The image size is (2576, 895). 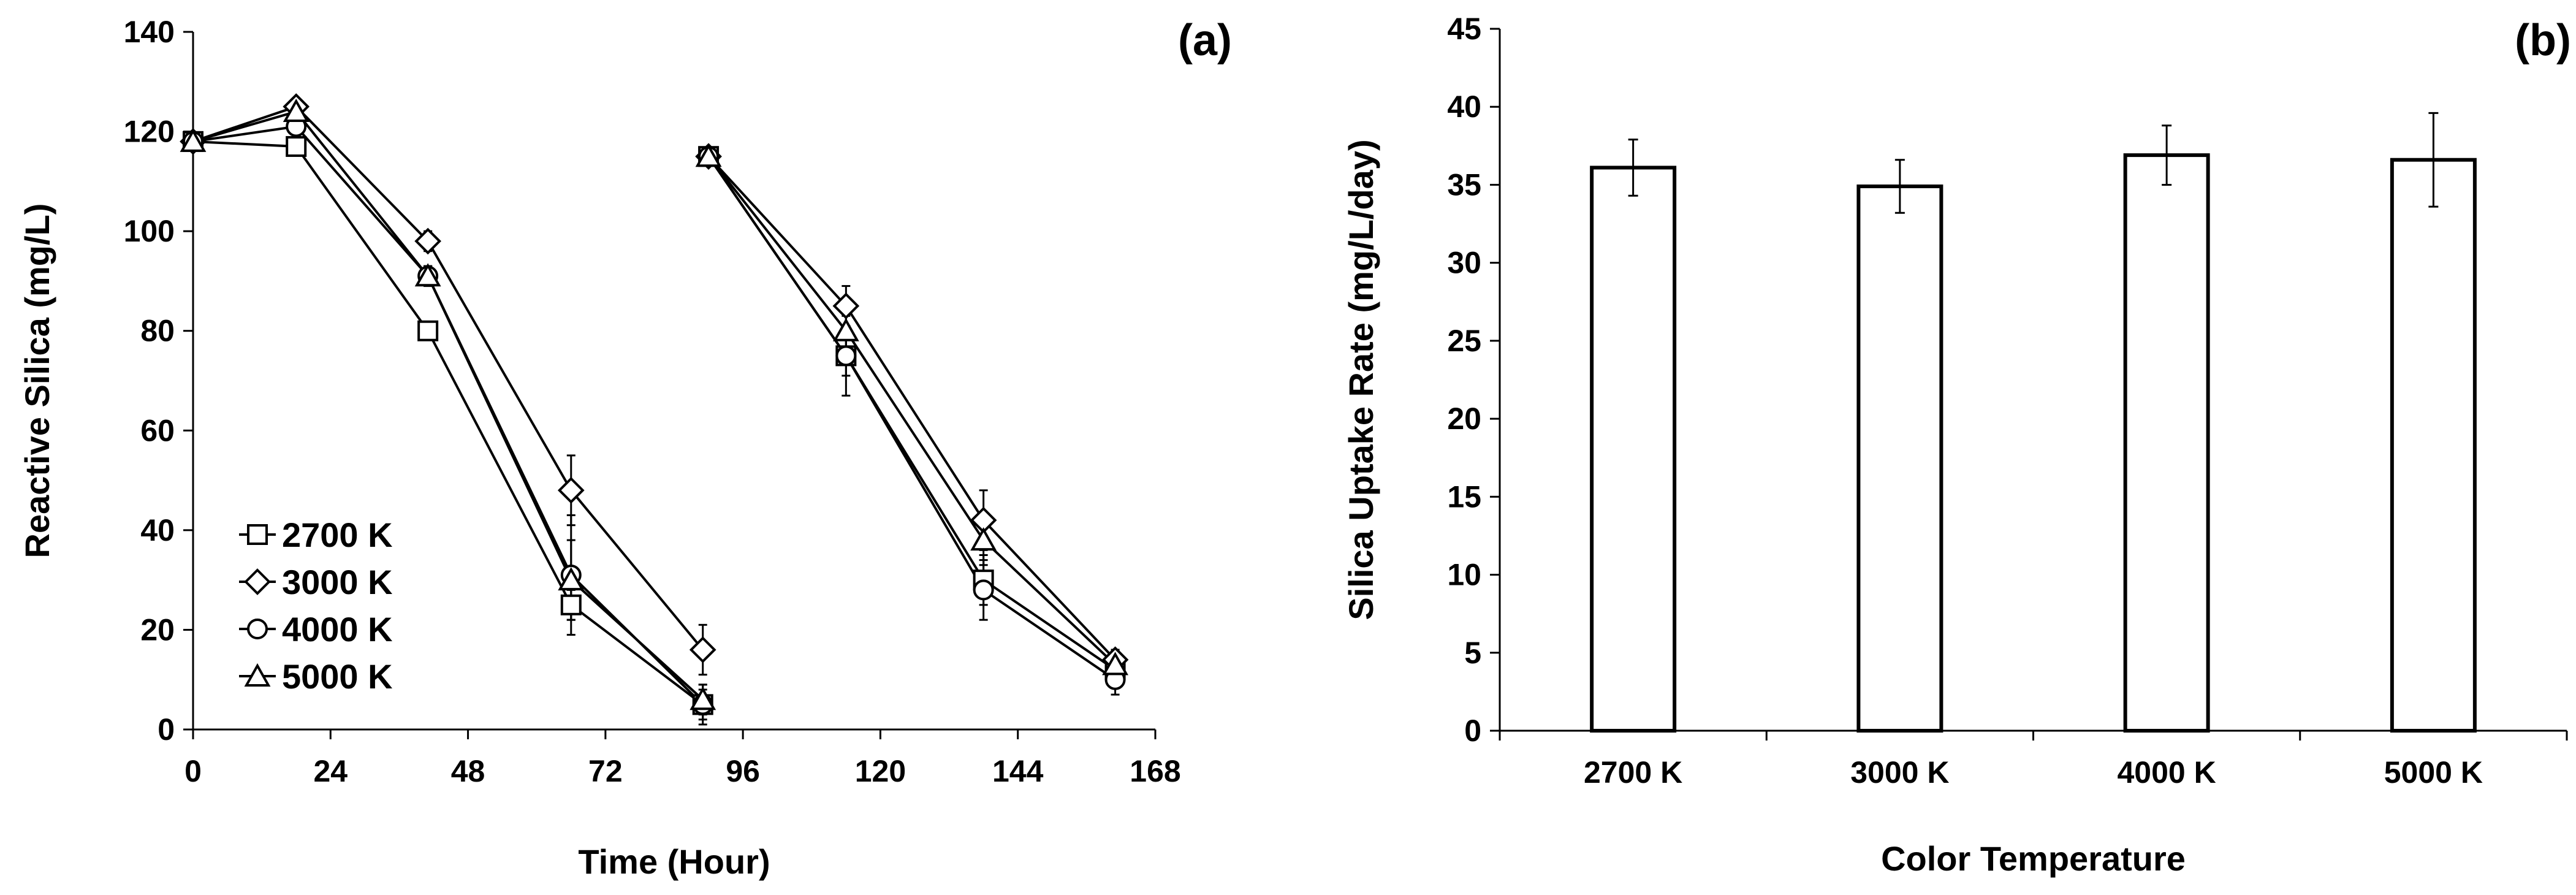 What do you see at coordinates (2167, 772) in the screenshot?
I see `category-label: 4000 K` at bounding box center [2167, 772].